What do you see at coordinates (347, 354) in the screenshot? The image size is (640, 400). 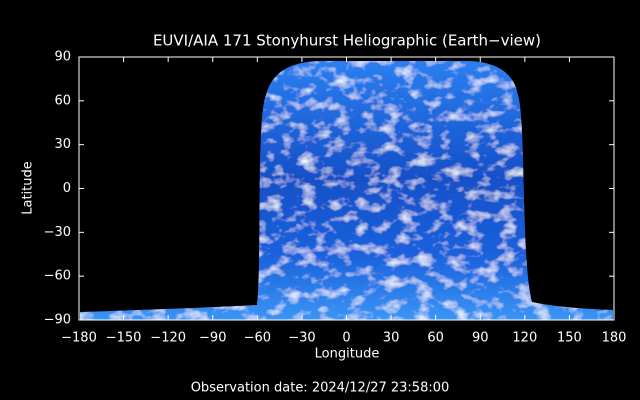 I see `x-axis-label: Longitude` at bounding box center [347, 354].